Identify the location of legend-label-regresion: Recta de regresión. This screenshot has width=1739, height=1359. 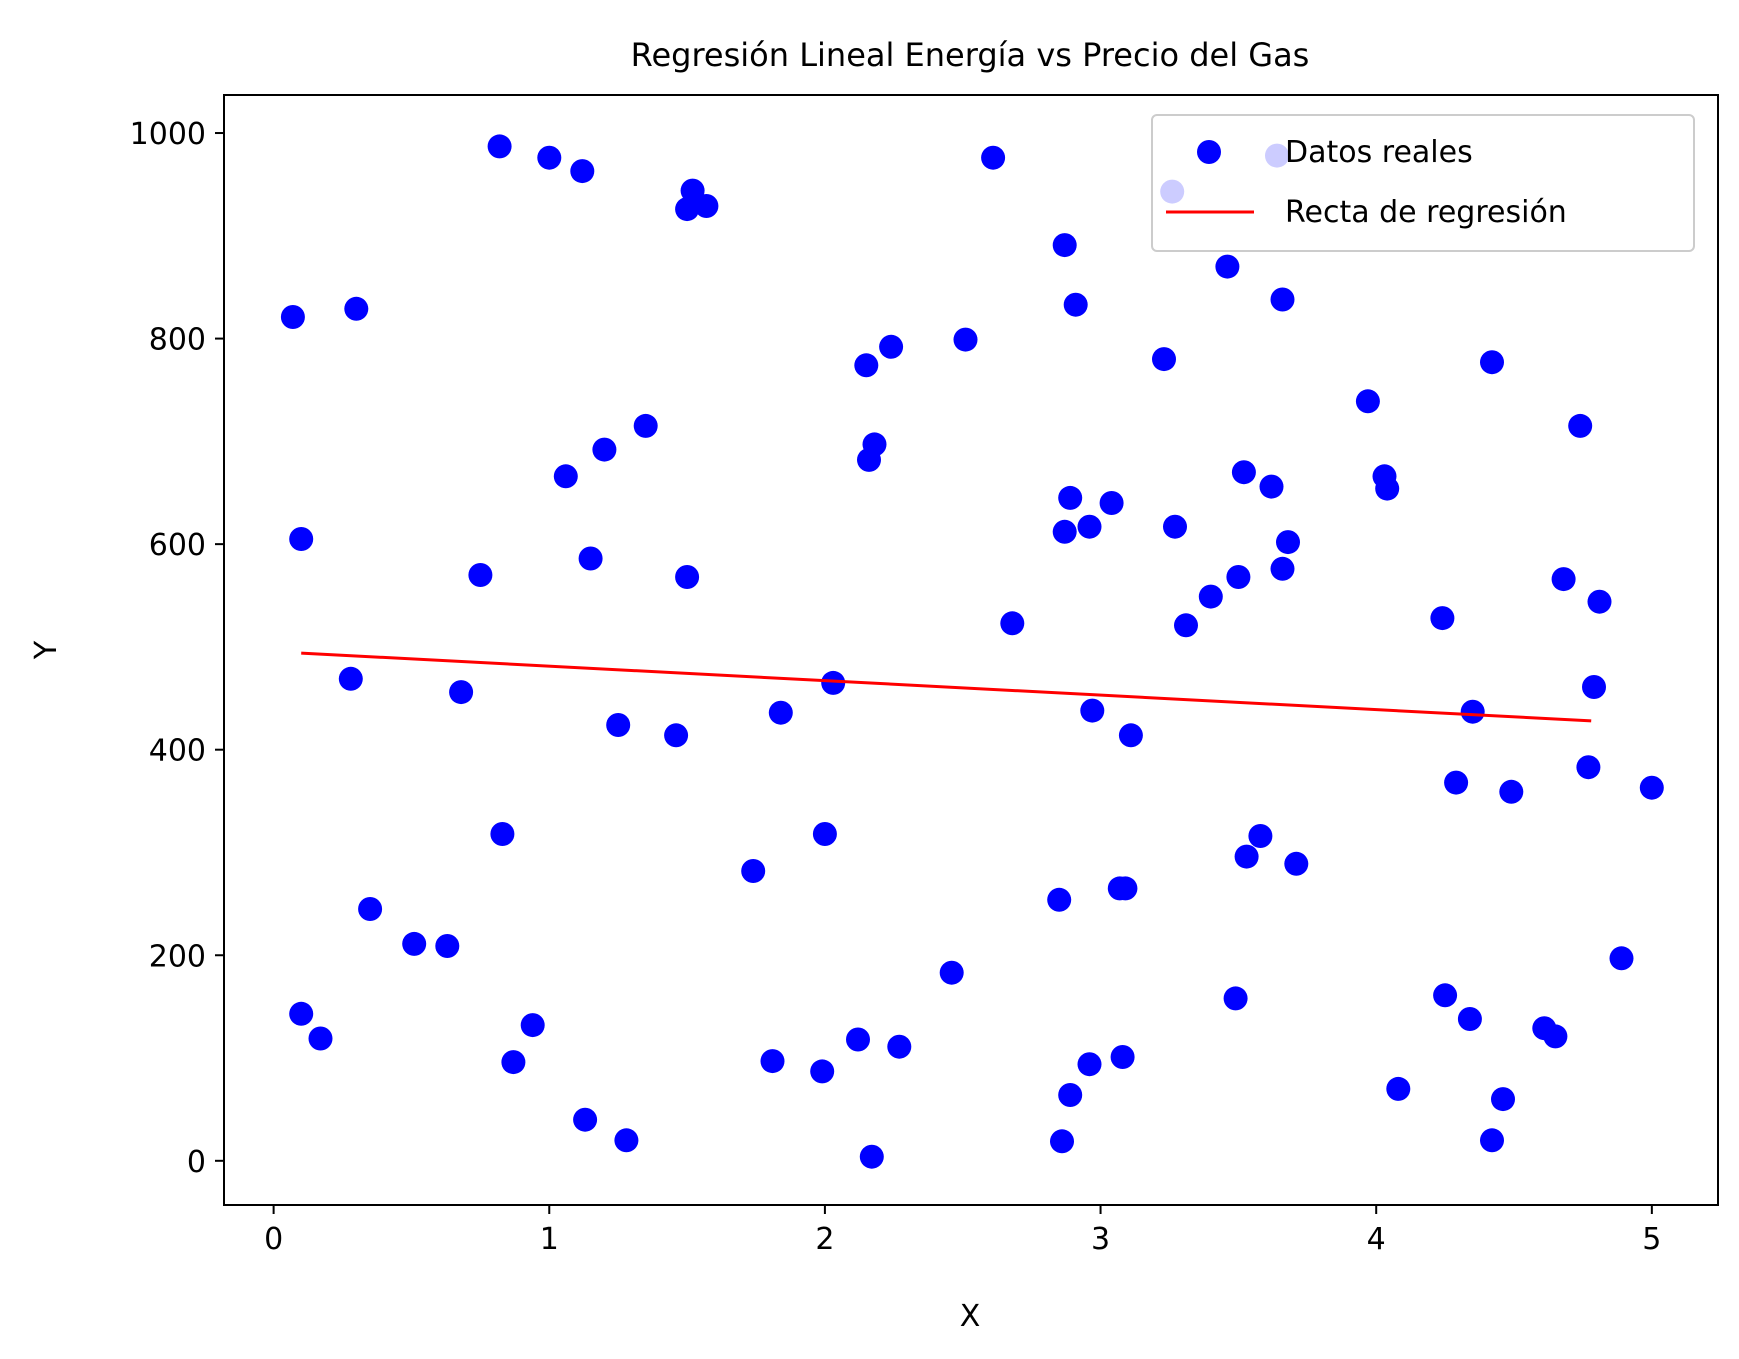
(1426, 212).